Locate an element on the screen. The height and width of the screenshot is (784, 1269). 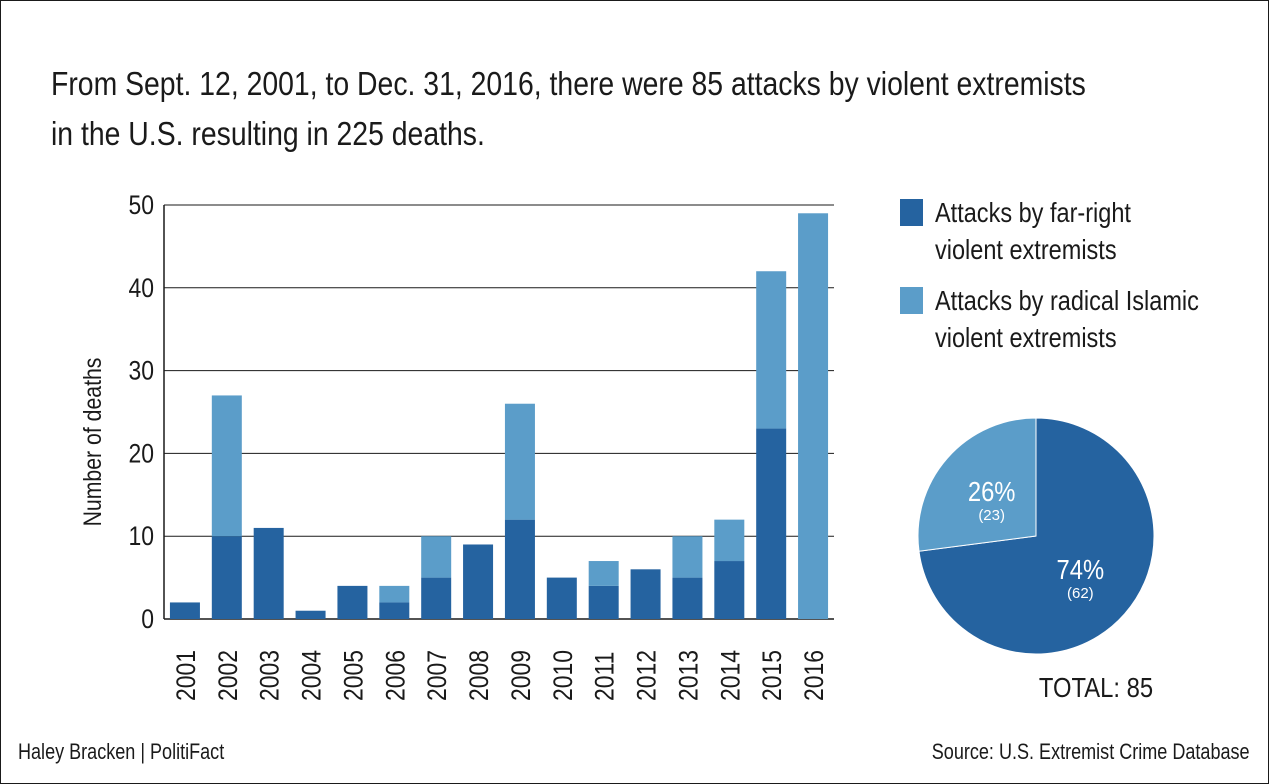
bar-2013-islamic is located at coordinates (687, 557).